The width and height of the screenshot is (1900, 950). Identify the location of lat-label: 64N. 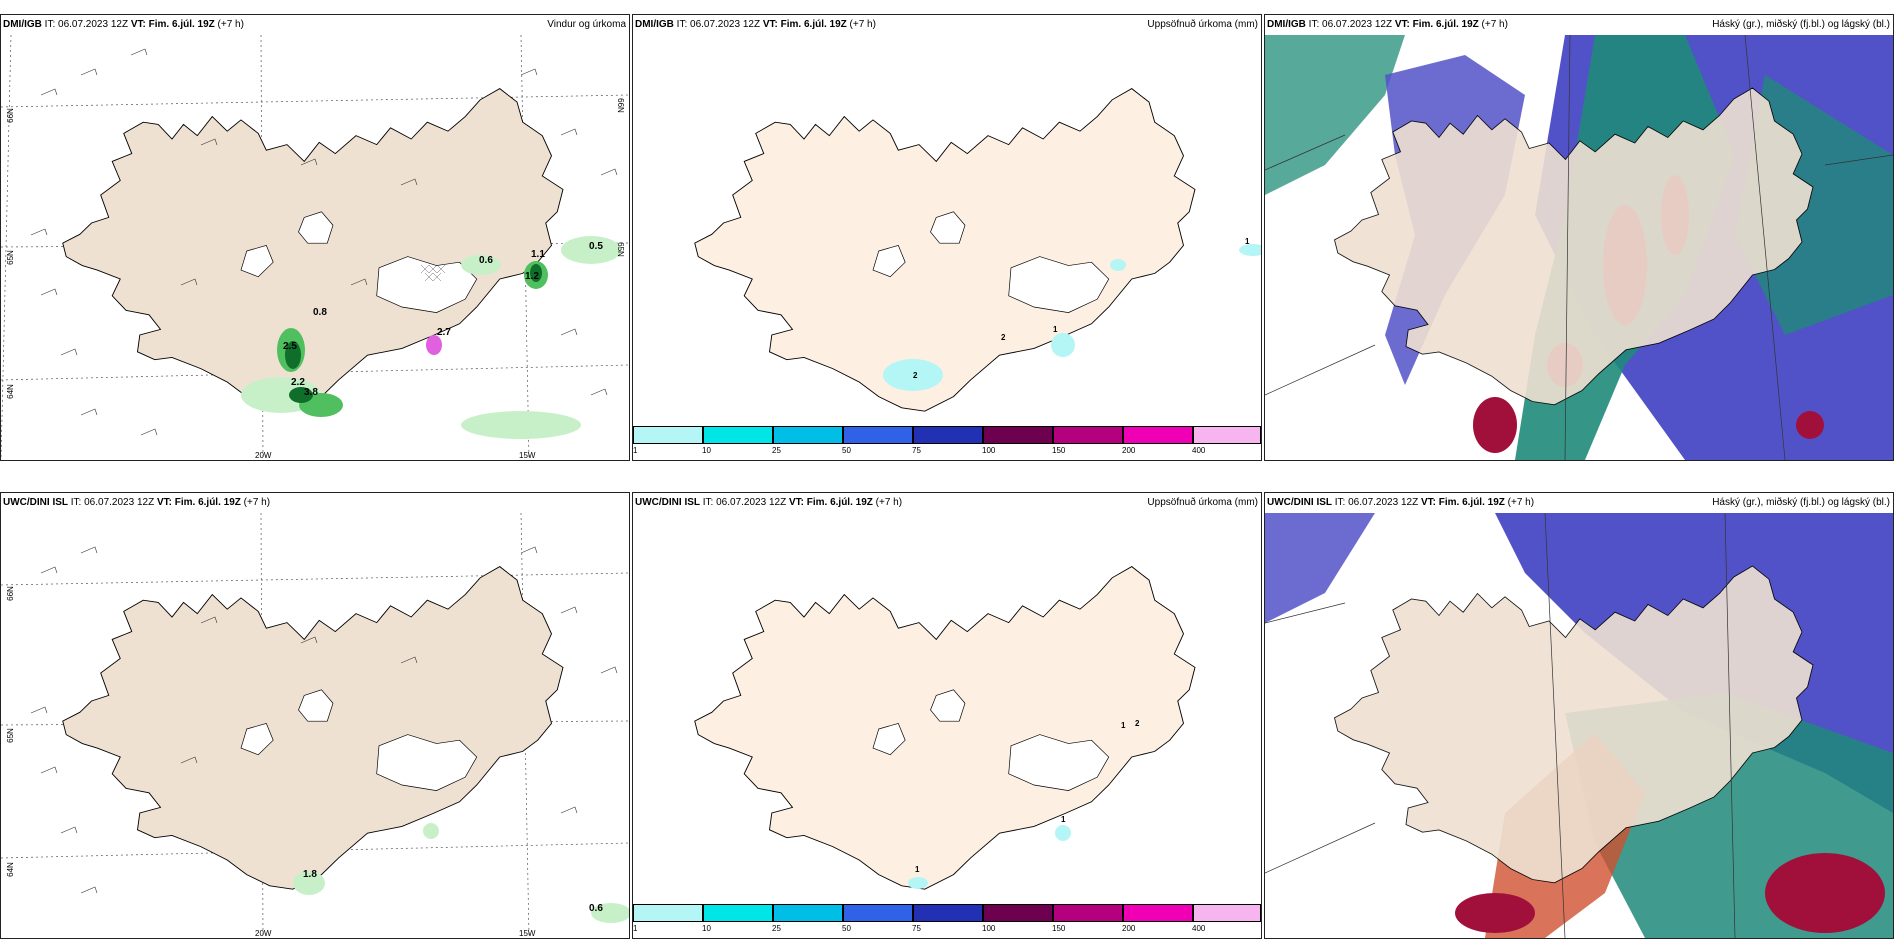
(10, 869).